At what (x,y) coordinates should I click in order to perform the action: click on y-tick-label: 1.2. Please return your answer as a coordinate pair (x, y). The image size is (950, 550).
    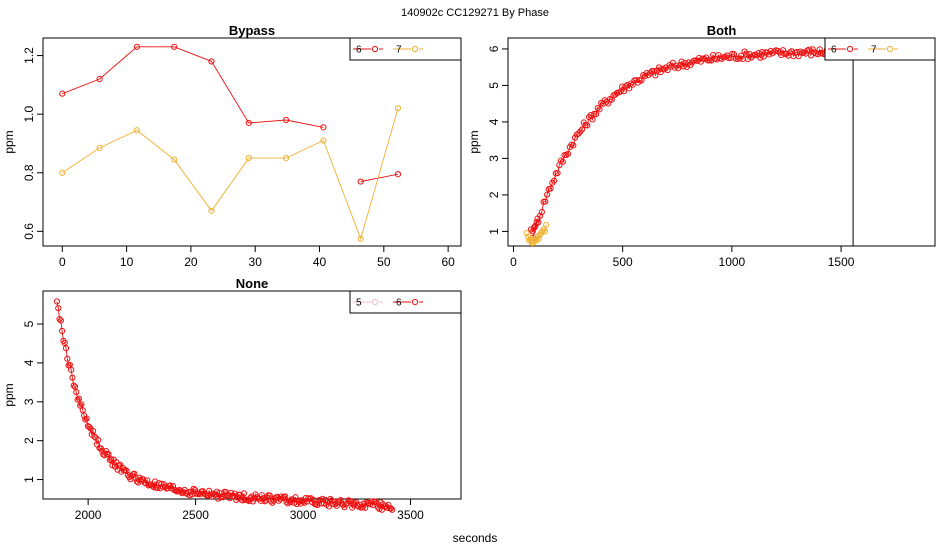
    Looking at the image, I should click on (29, 55).